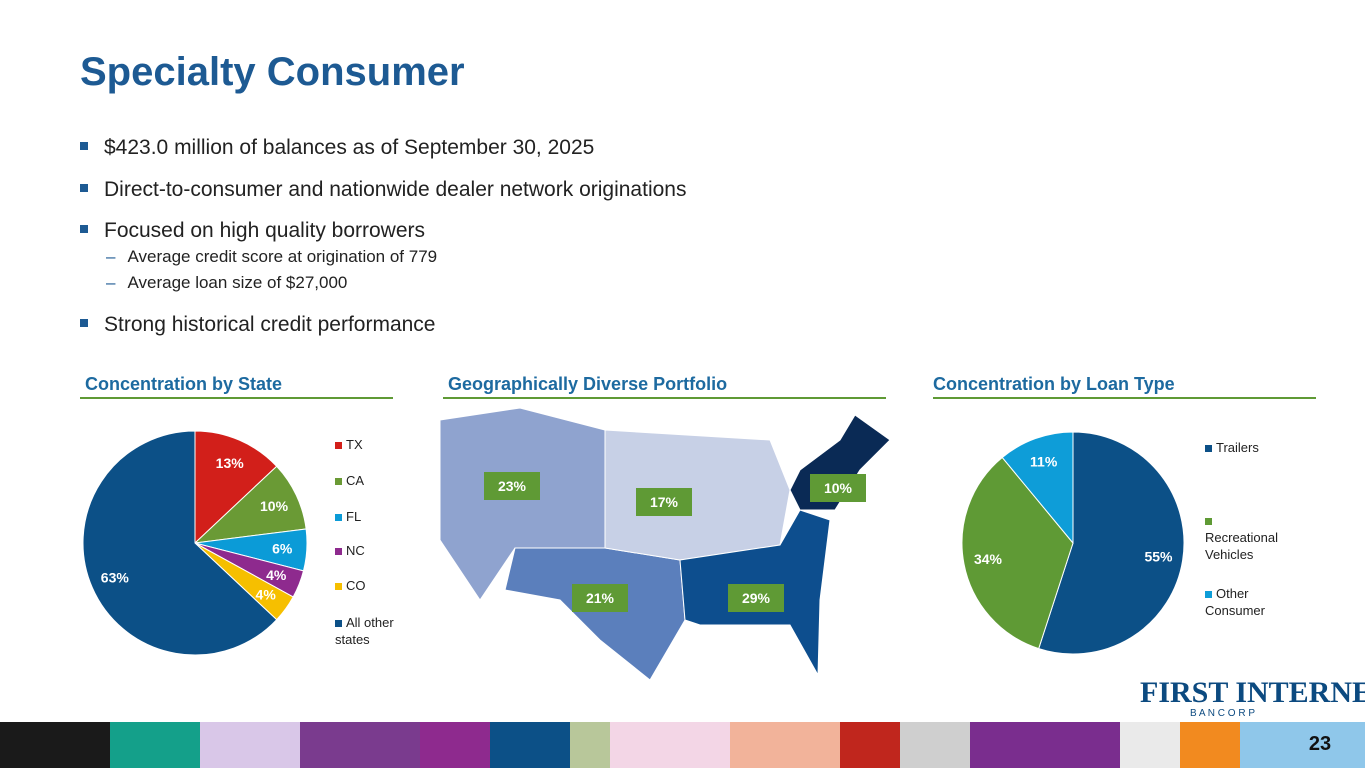  I want to click on logo: FIRST INTERNET, so click(1252, 692).